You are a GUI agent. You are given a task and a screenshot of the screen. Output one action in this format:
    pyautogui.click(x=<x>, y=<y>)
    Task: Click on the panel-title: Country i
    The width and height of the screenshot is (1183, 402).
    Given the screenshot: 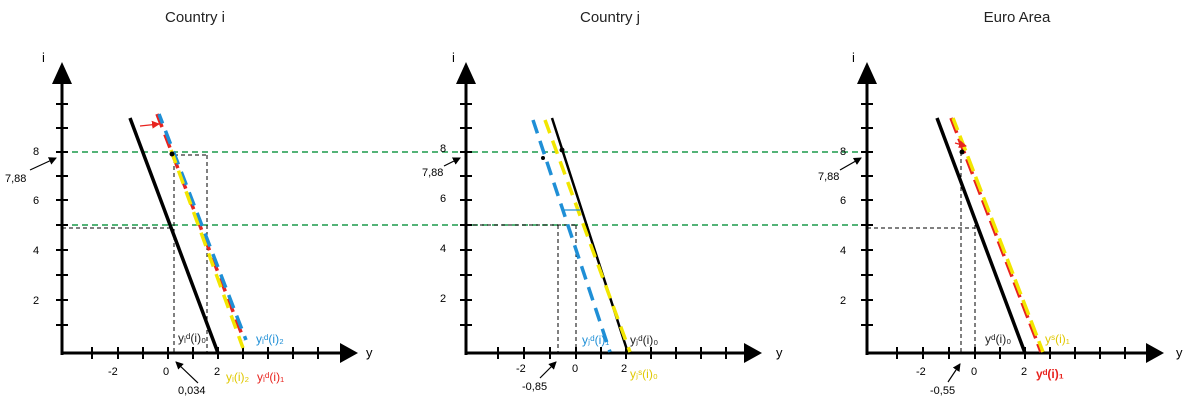 What is the action you would take?
    pyautogui.click(x=195, y=17)
    